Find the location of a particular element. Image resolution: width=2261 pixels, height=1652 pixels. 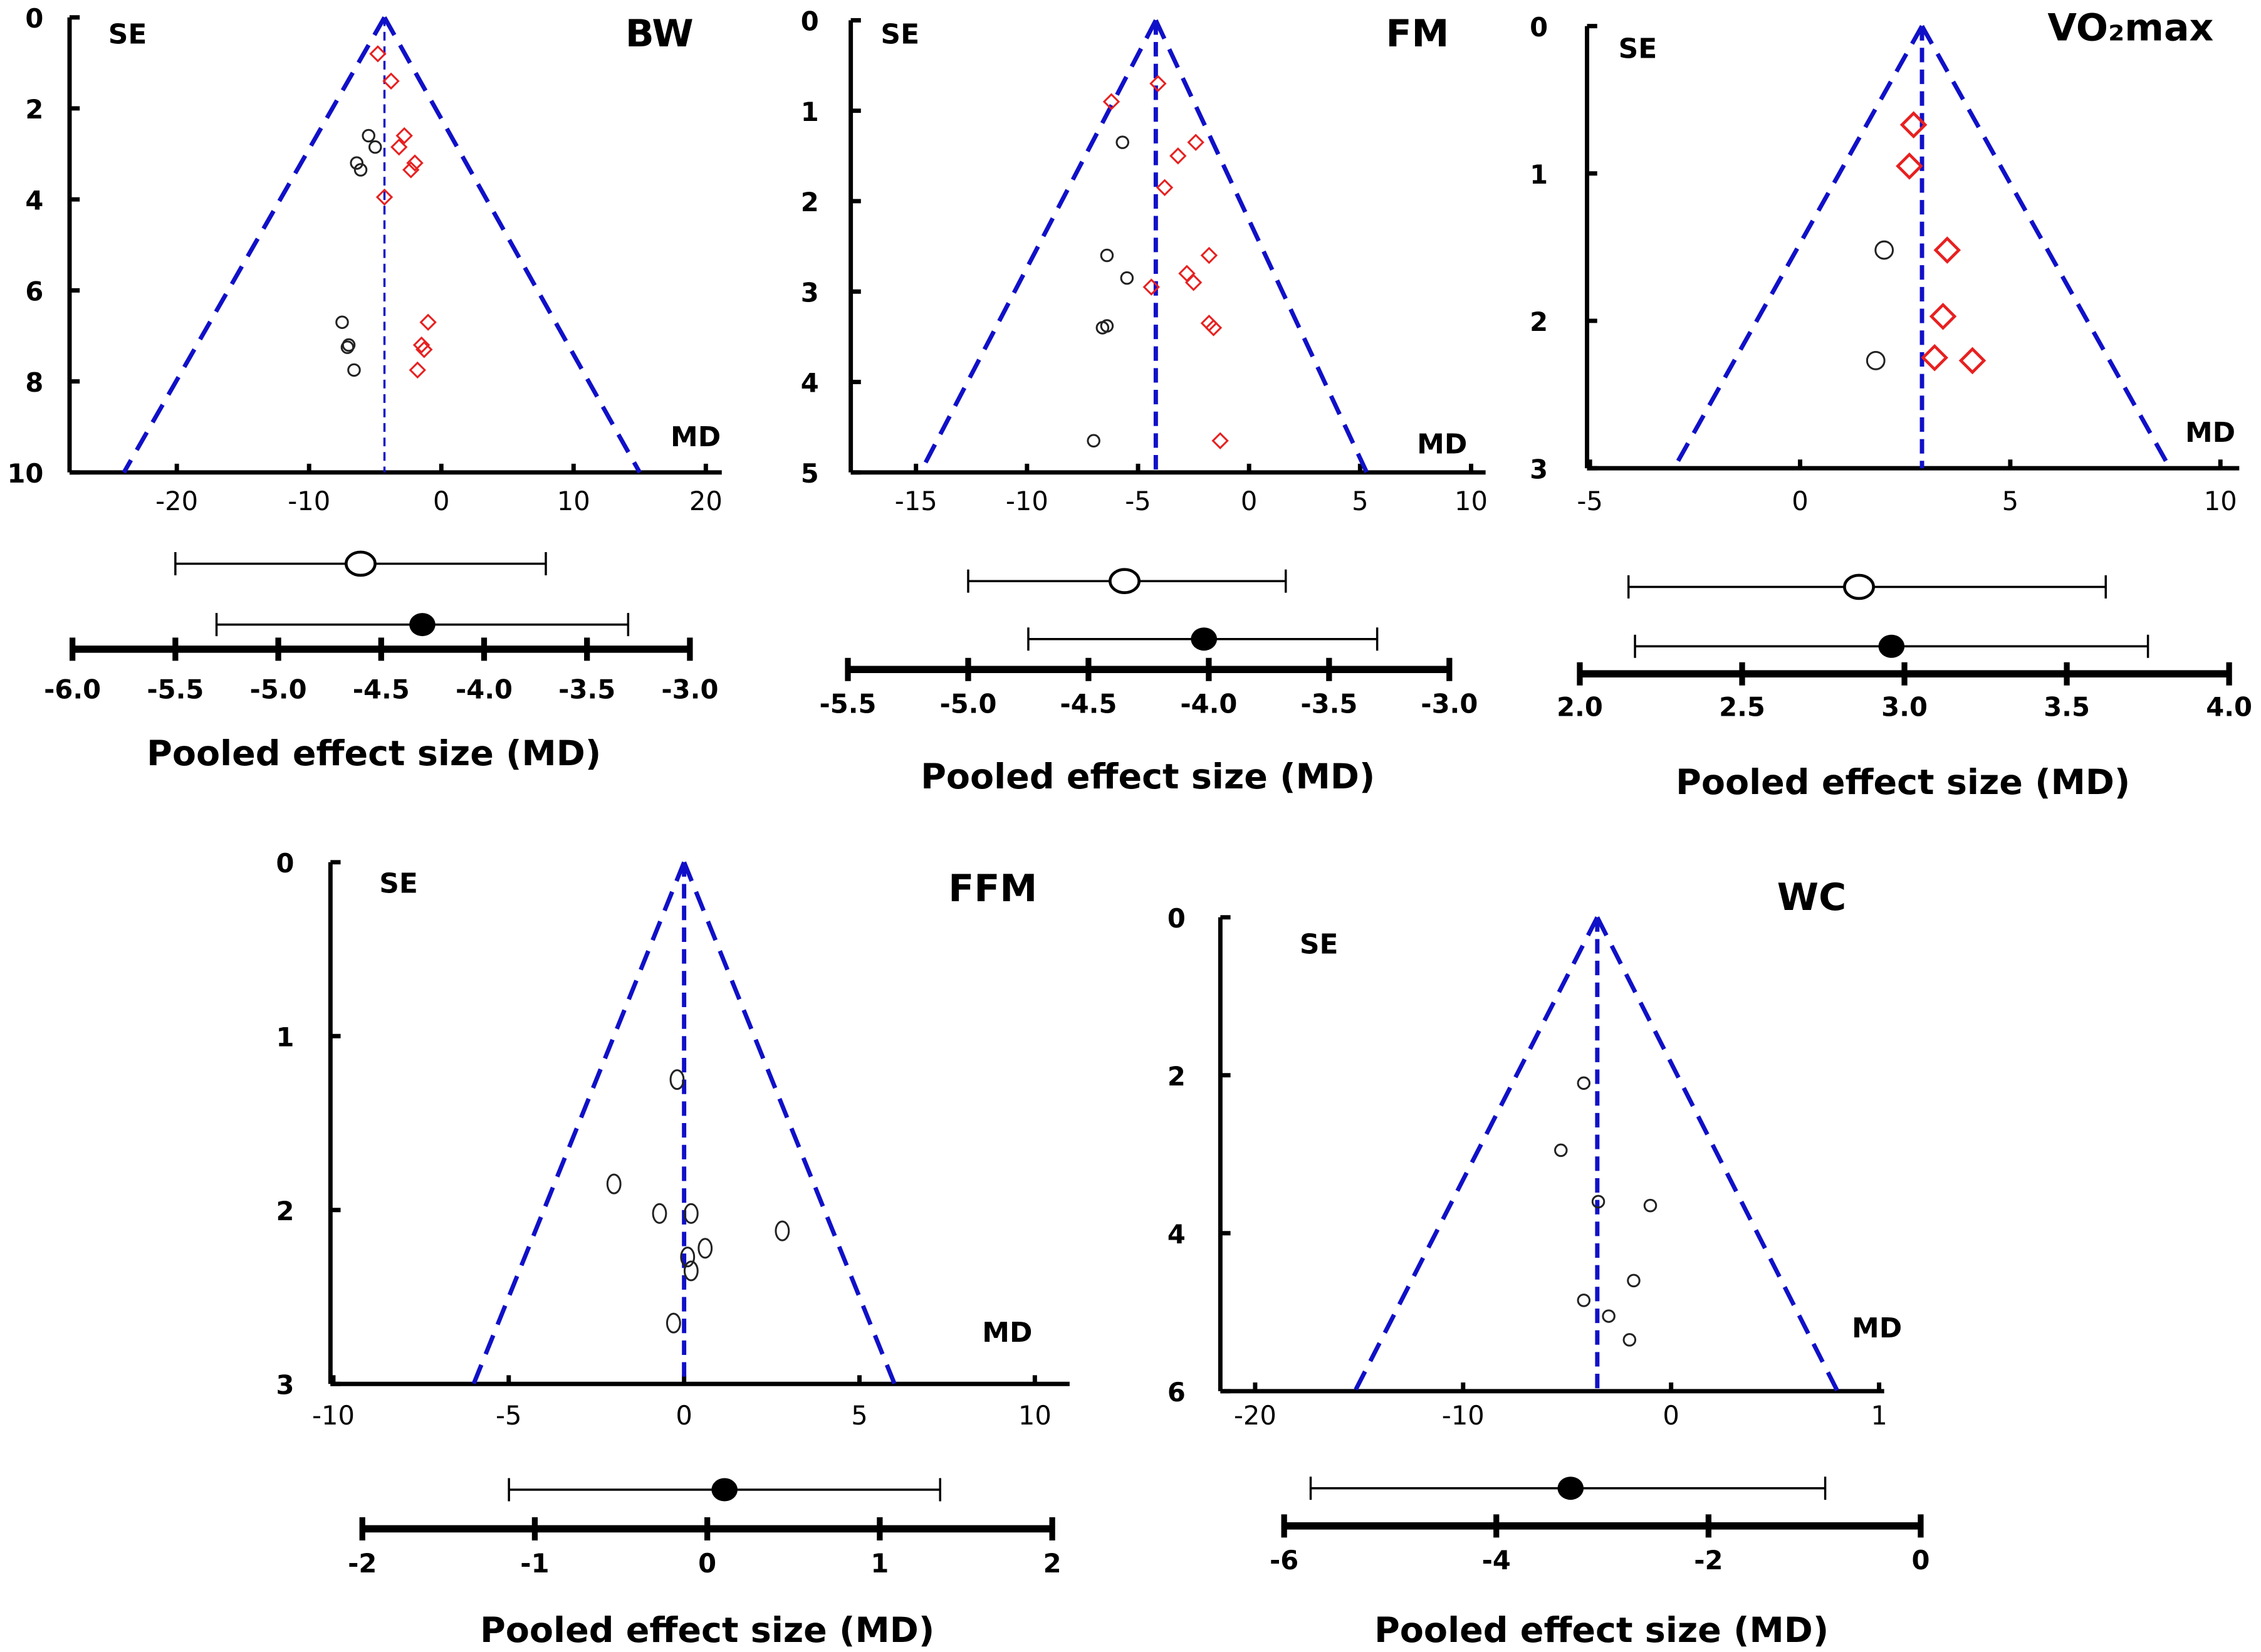

pooled-x-tick-label: 3.5 is located at coordinates (2067, 706).